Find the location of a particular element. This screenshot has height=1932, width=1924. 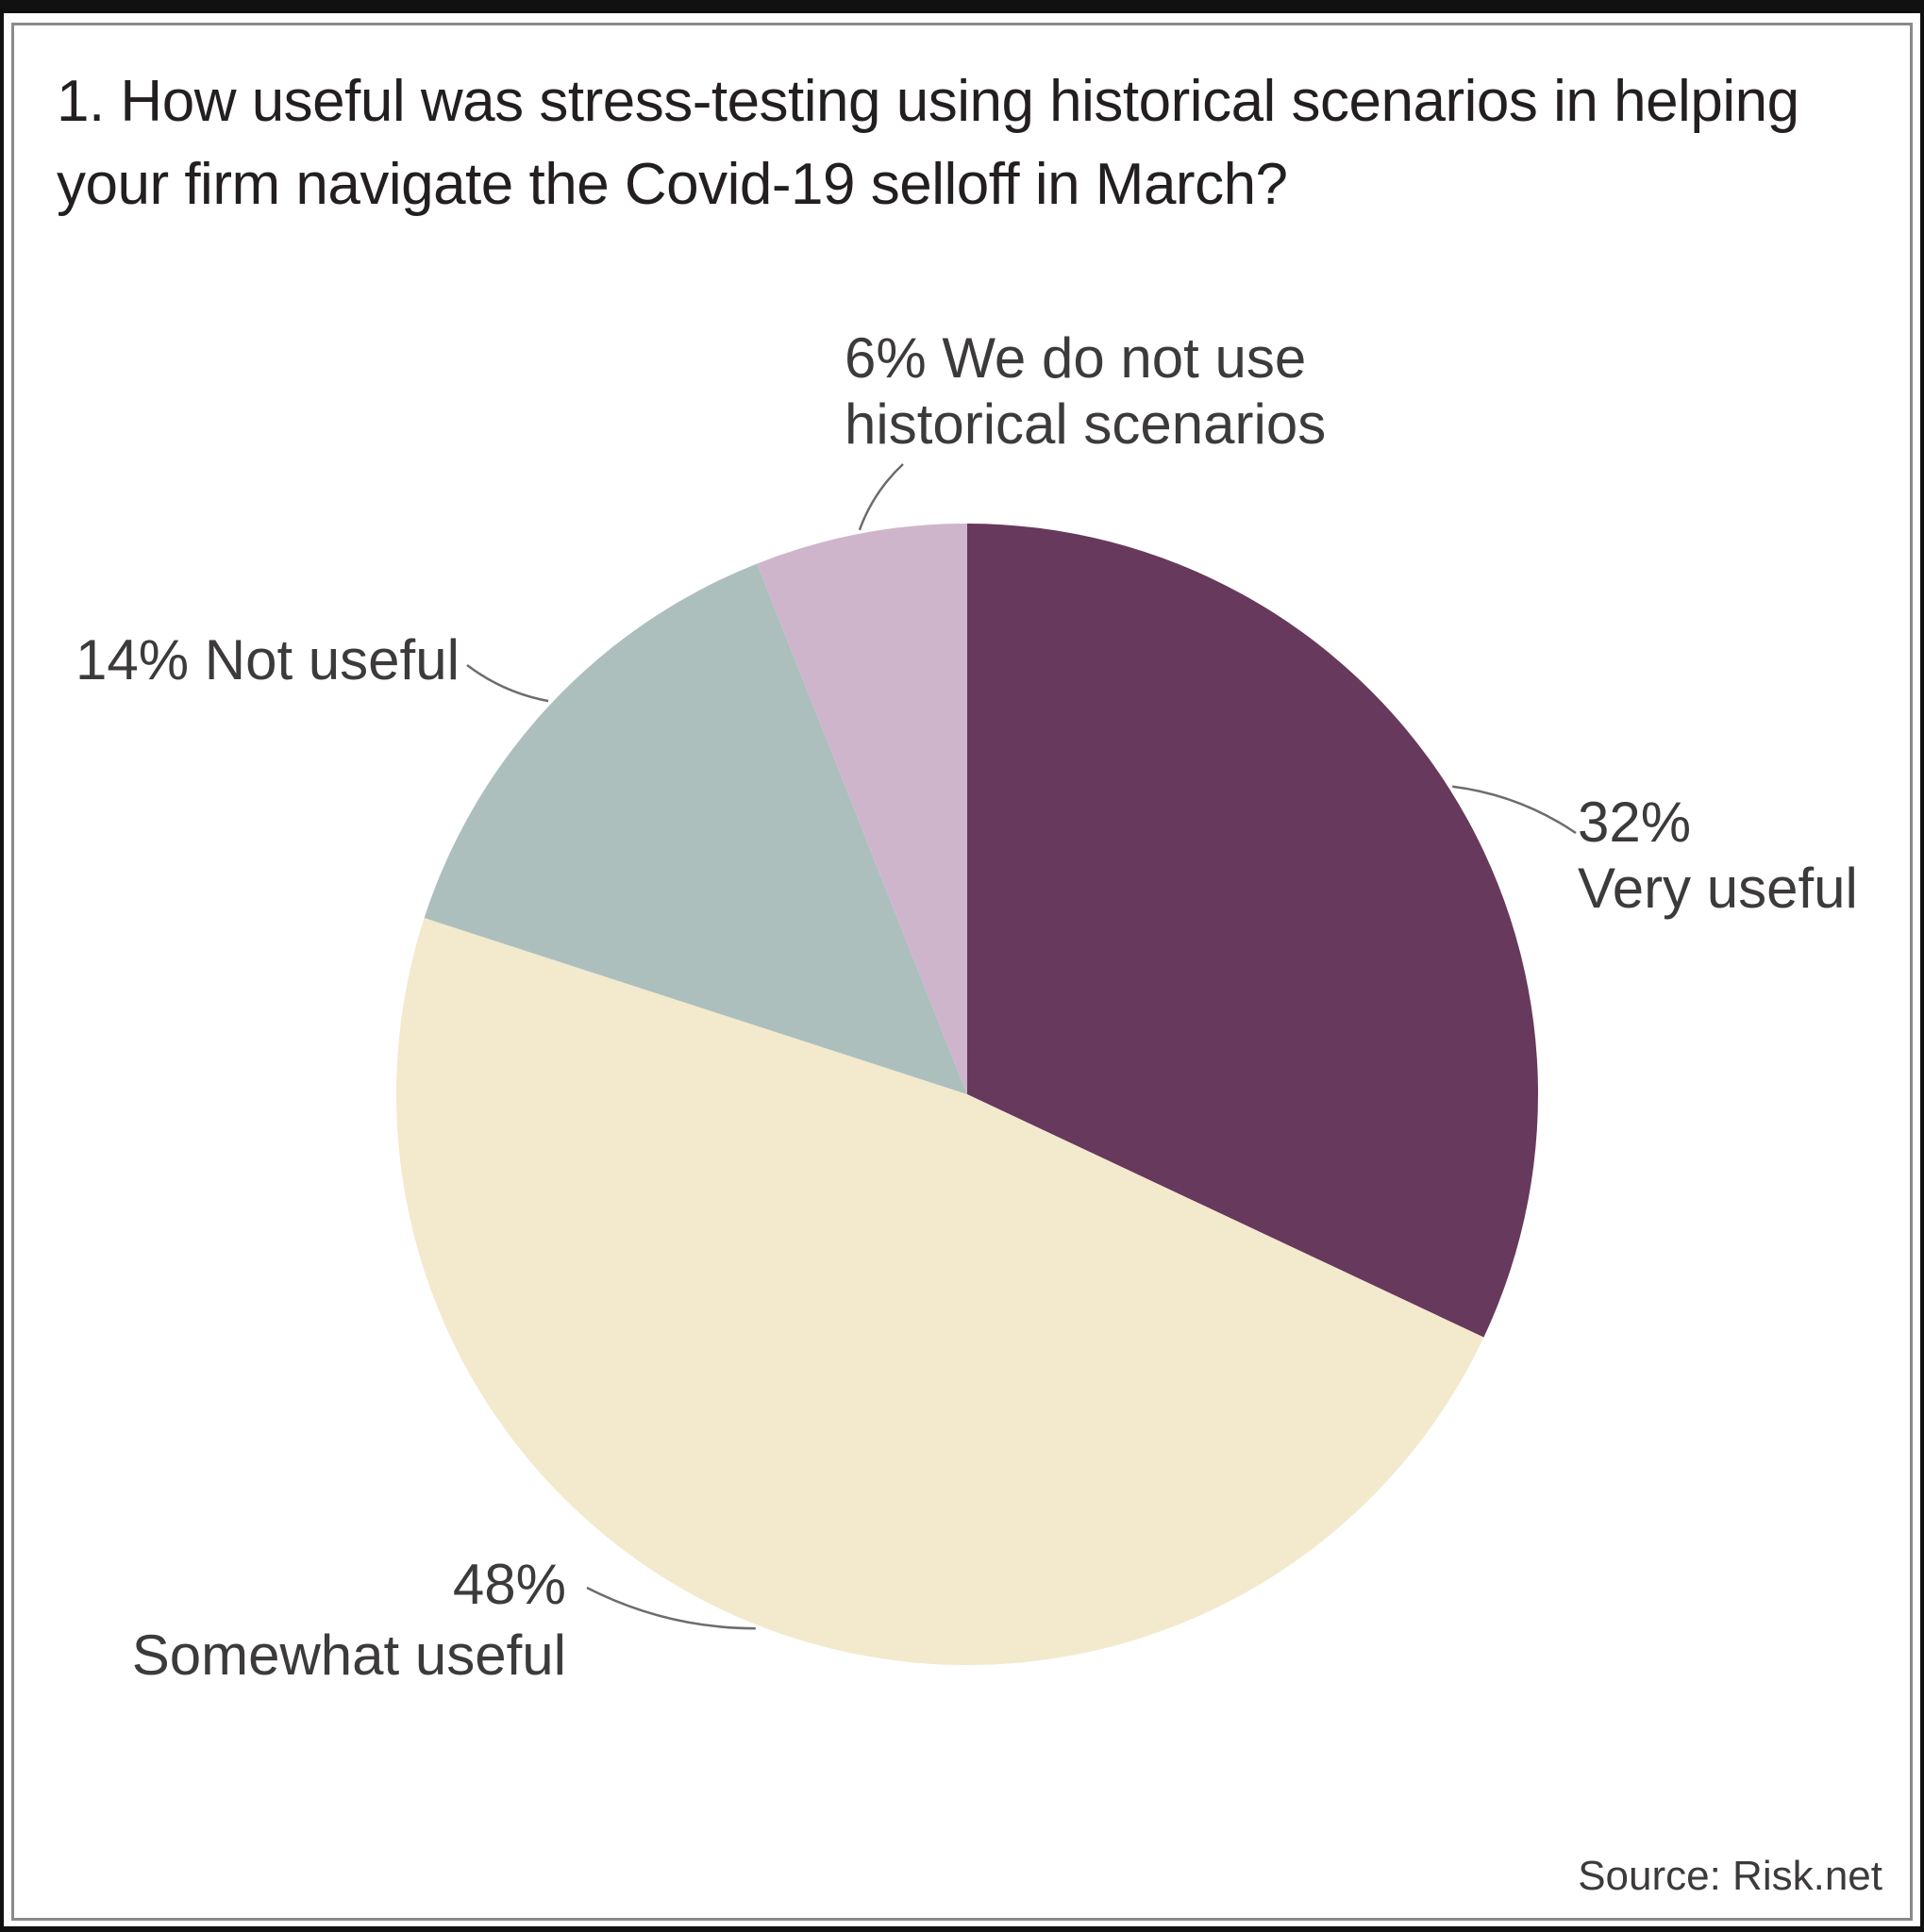

slice-label-very-useful-name: Very useful is located at coordinates (1718, 888).